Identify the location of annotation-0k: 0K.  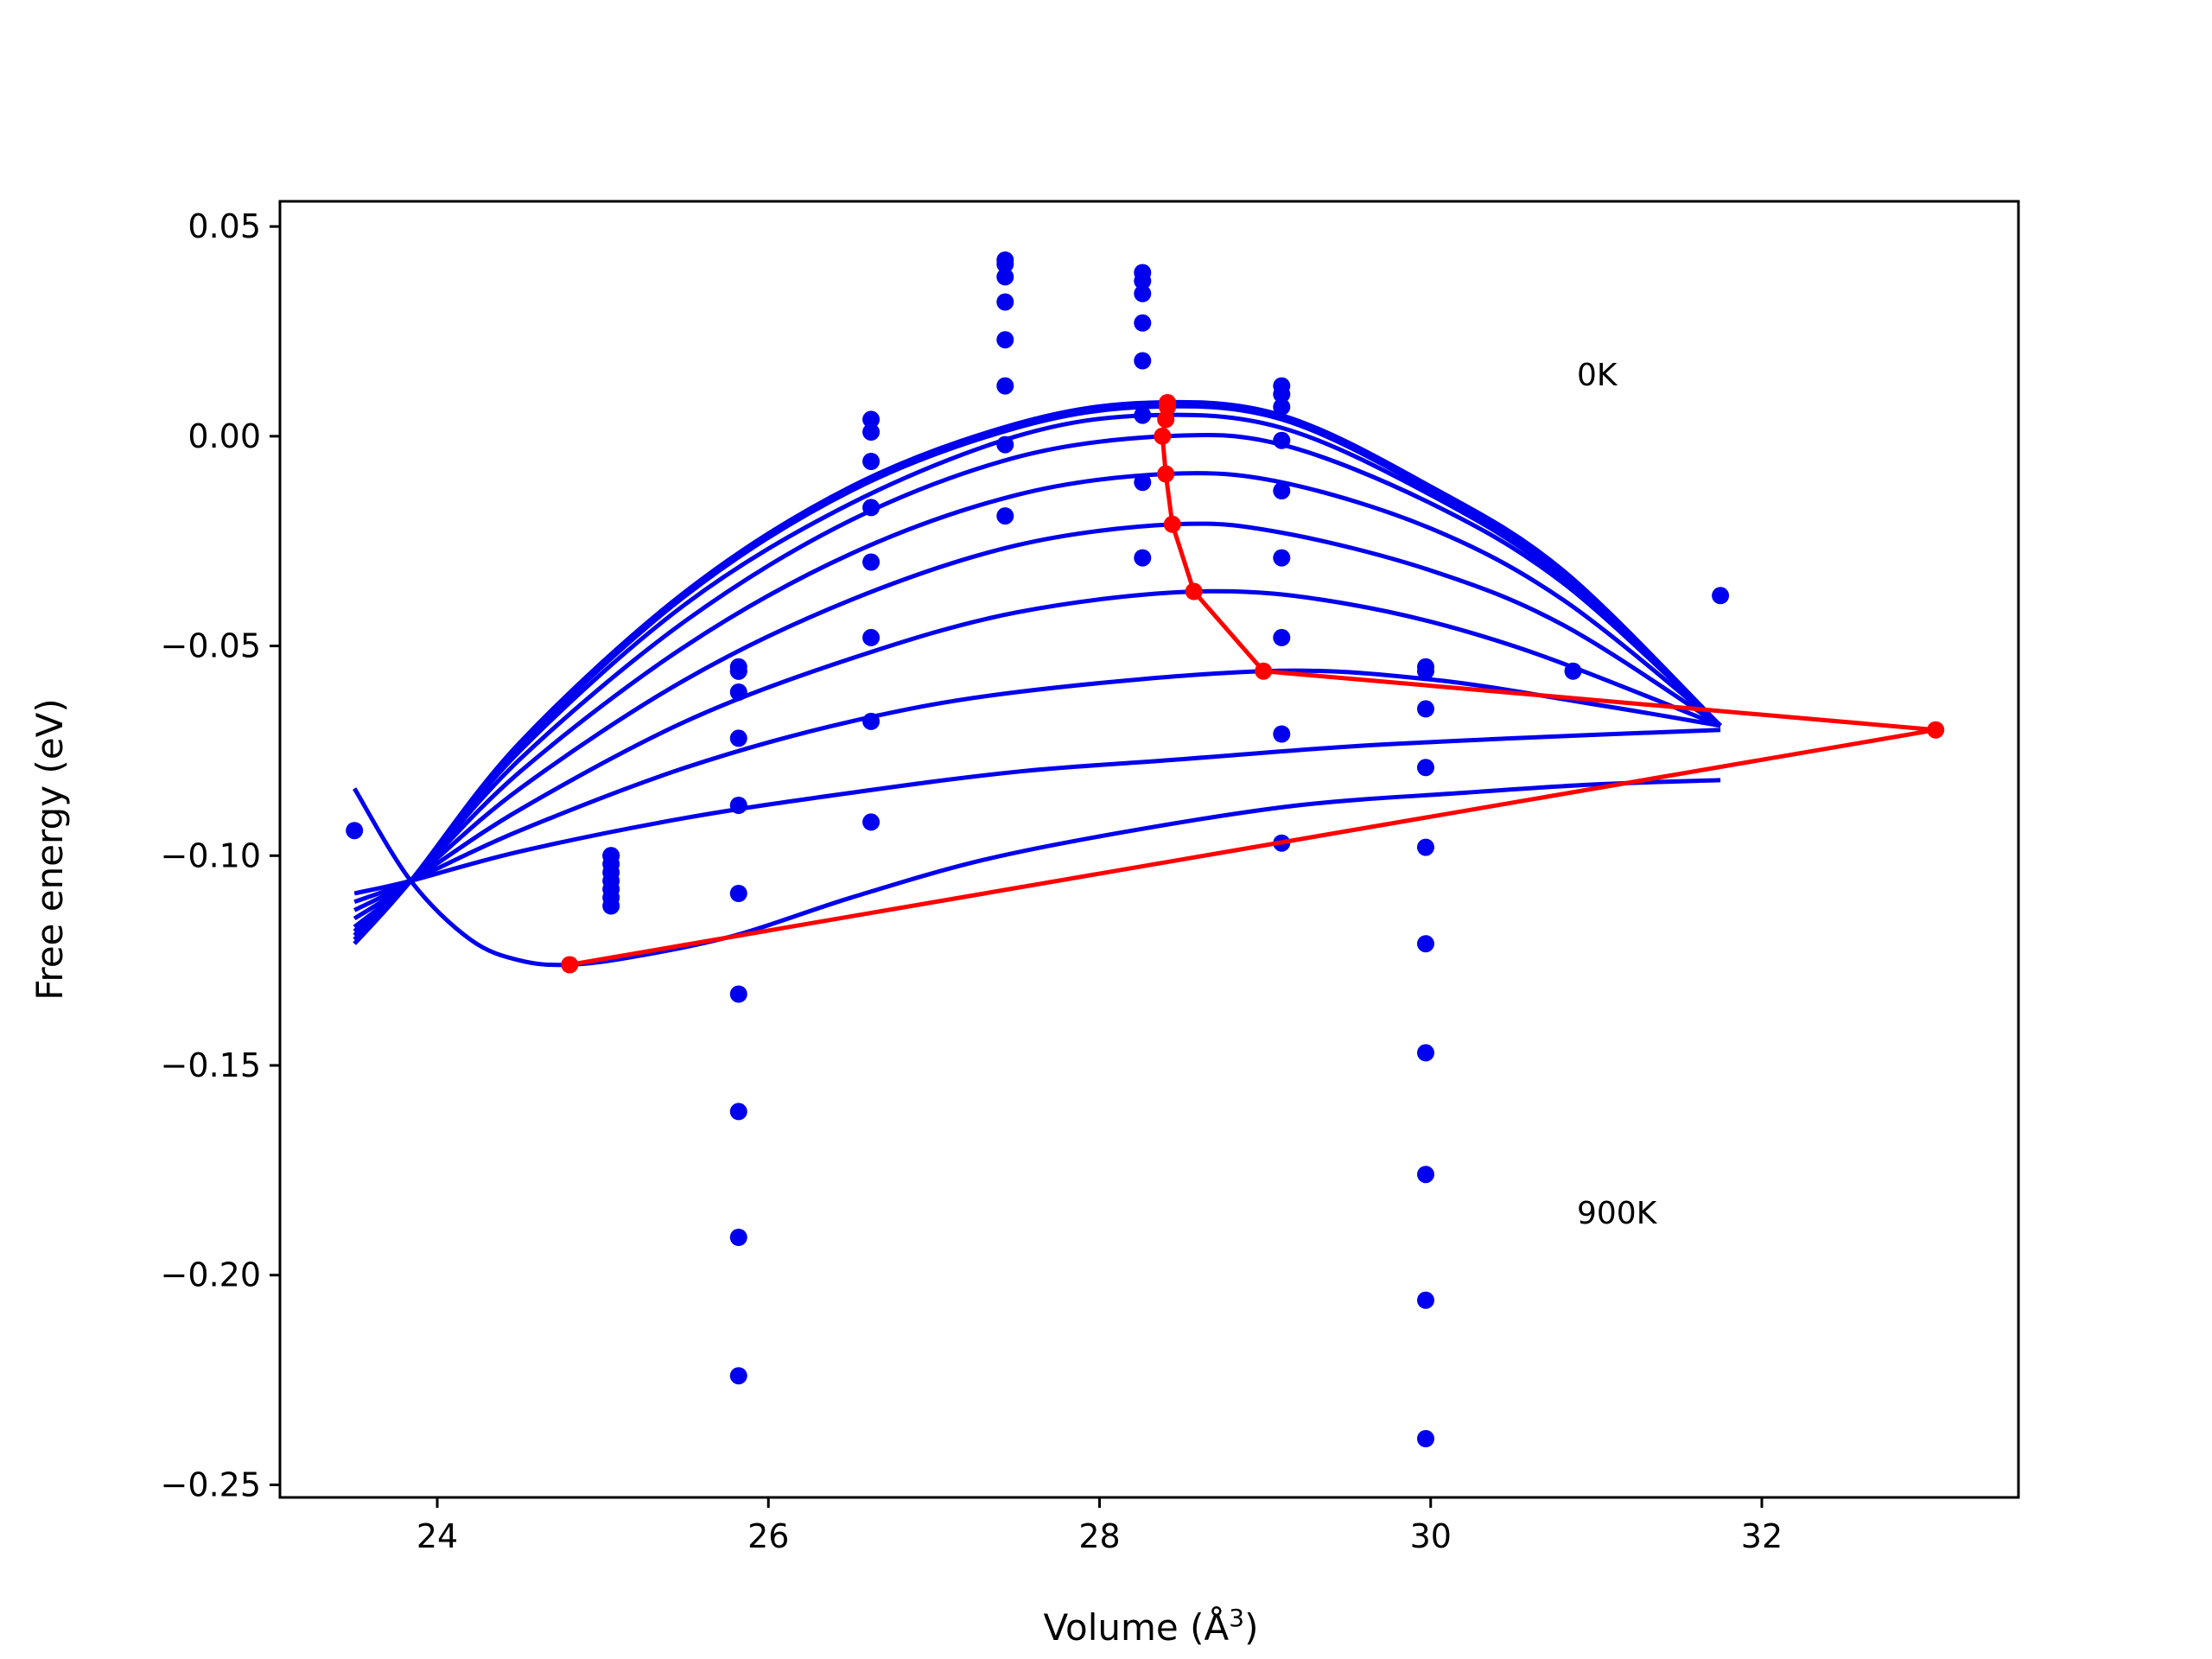
(1597, 375).